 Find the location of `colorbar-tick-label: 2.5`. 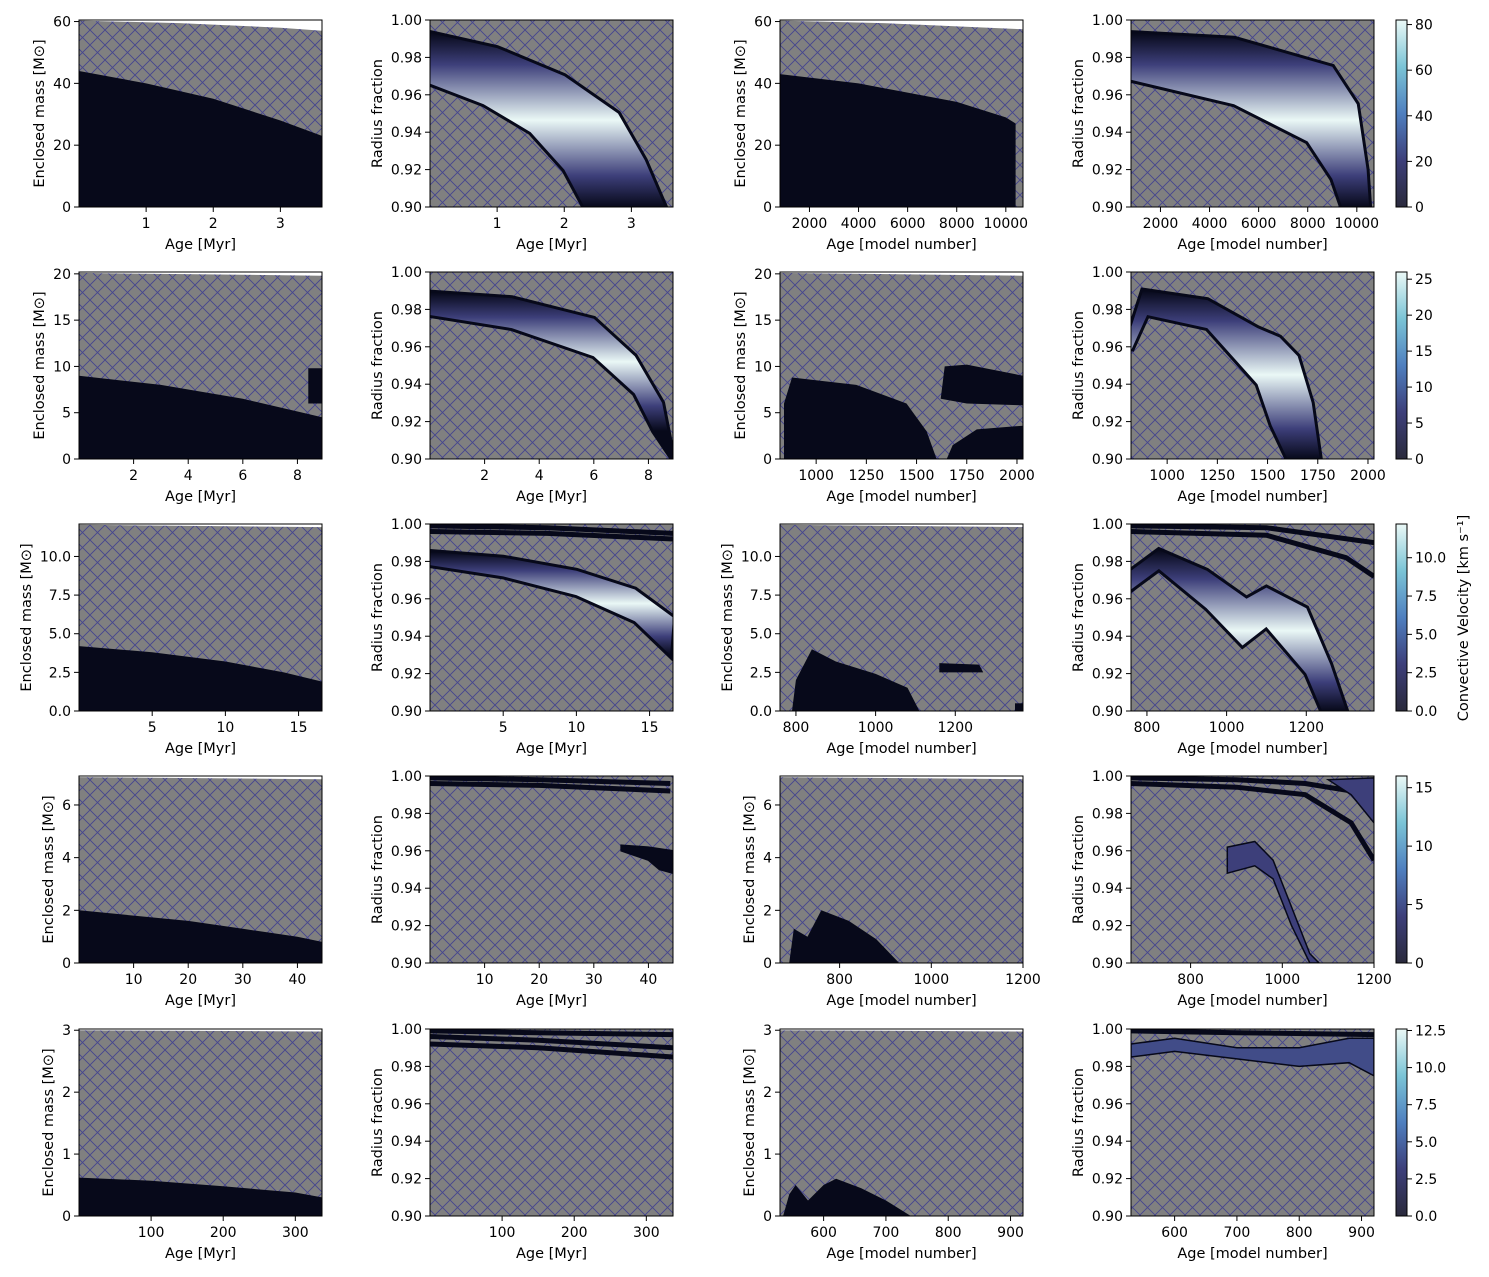

colorbar-tick-label: 2.5 is located at coordinates (1426, 674).